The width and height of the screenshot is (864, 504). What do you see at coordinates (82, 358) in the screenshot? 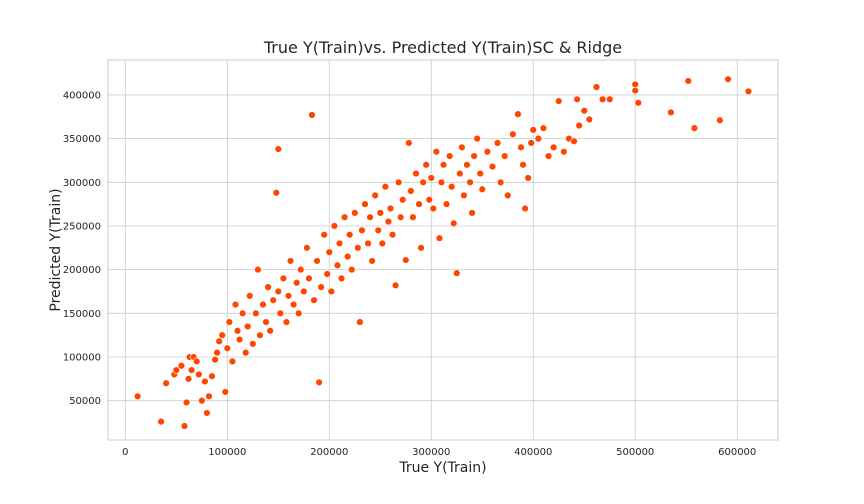
I see `y-tick-label: 100000` at bounding box center [82, 358].